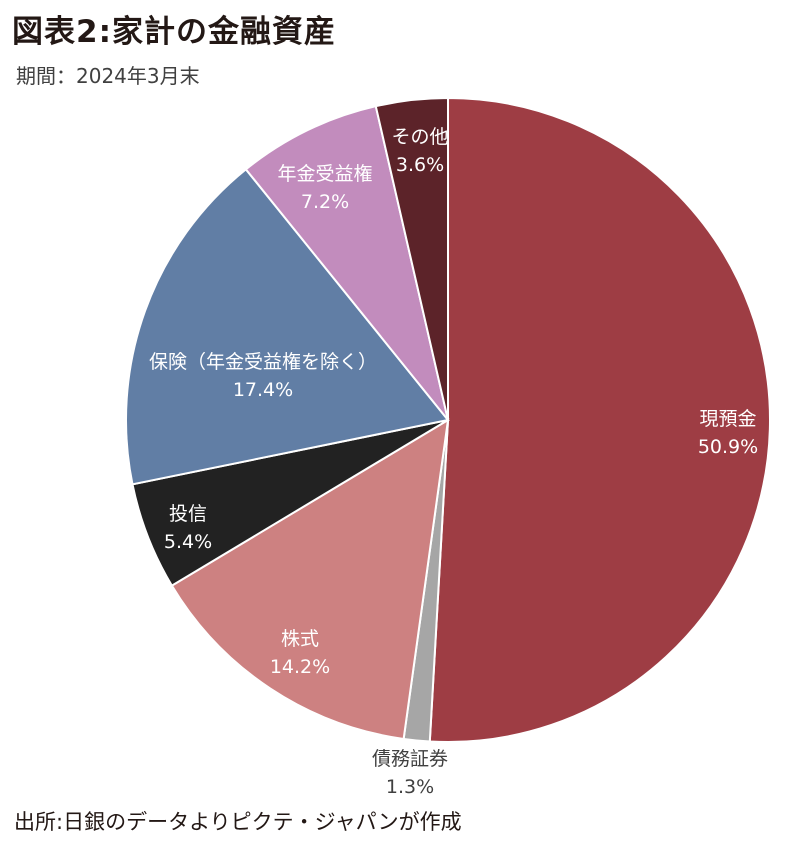 This screenshot has width=801, height=841. I want to click on period-label: 期間：2024年3月末, so click(108, 76).